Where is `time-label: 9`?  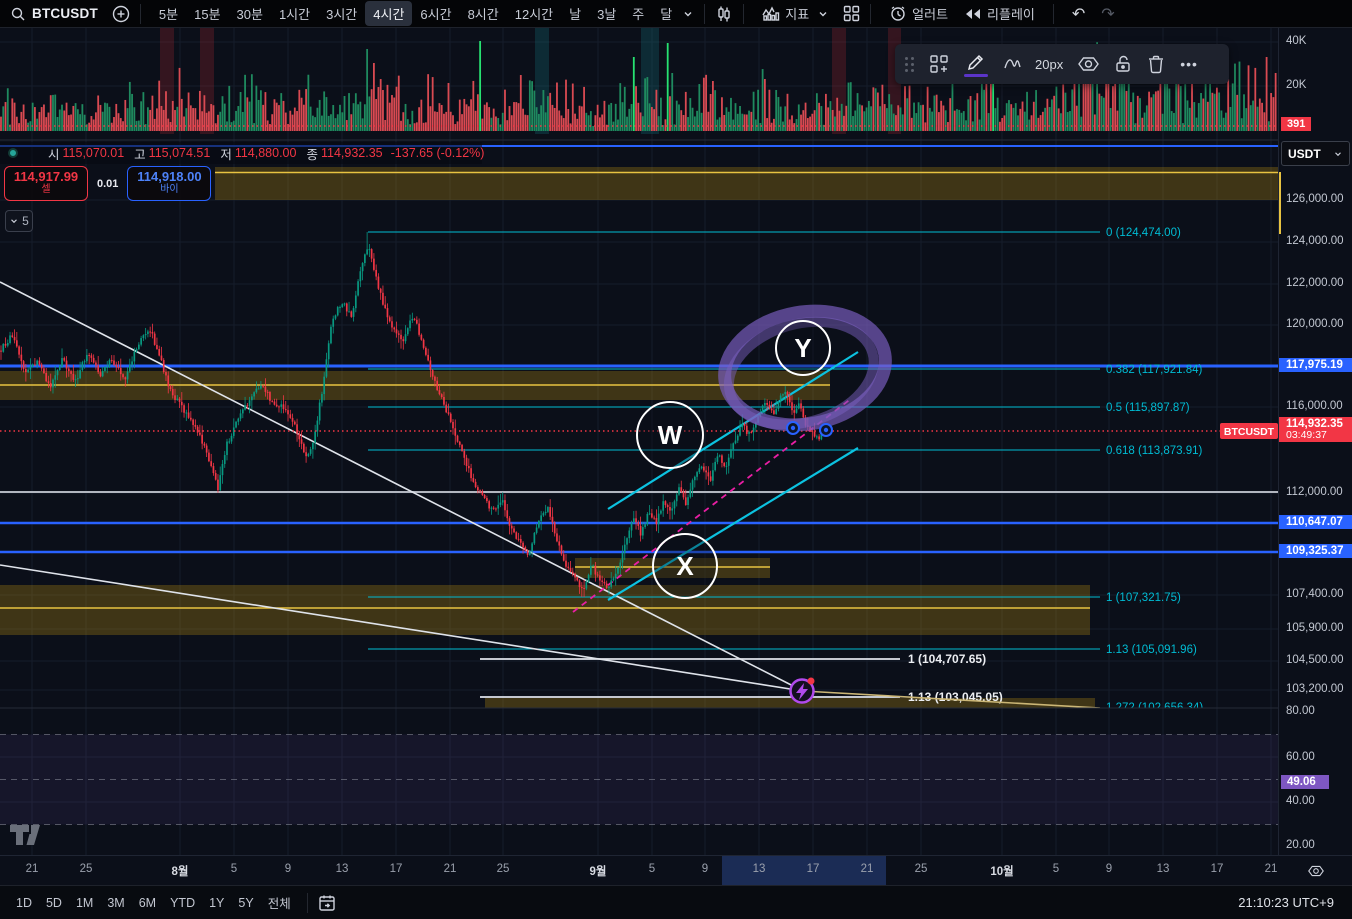 time-label: 9 is located at coordinates (288, 869).